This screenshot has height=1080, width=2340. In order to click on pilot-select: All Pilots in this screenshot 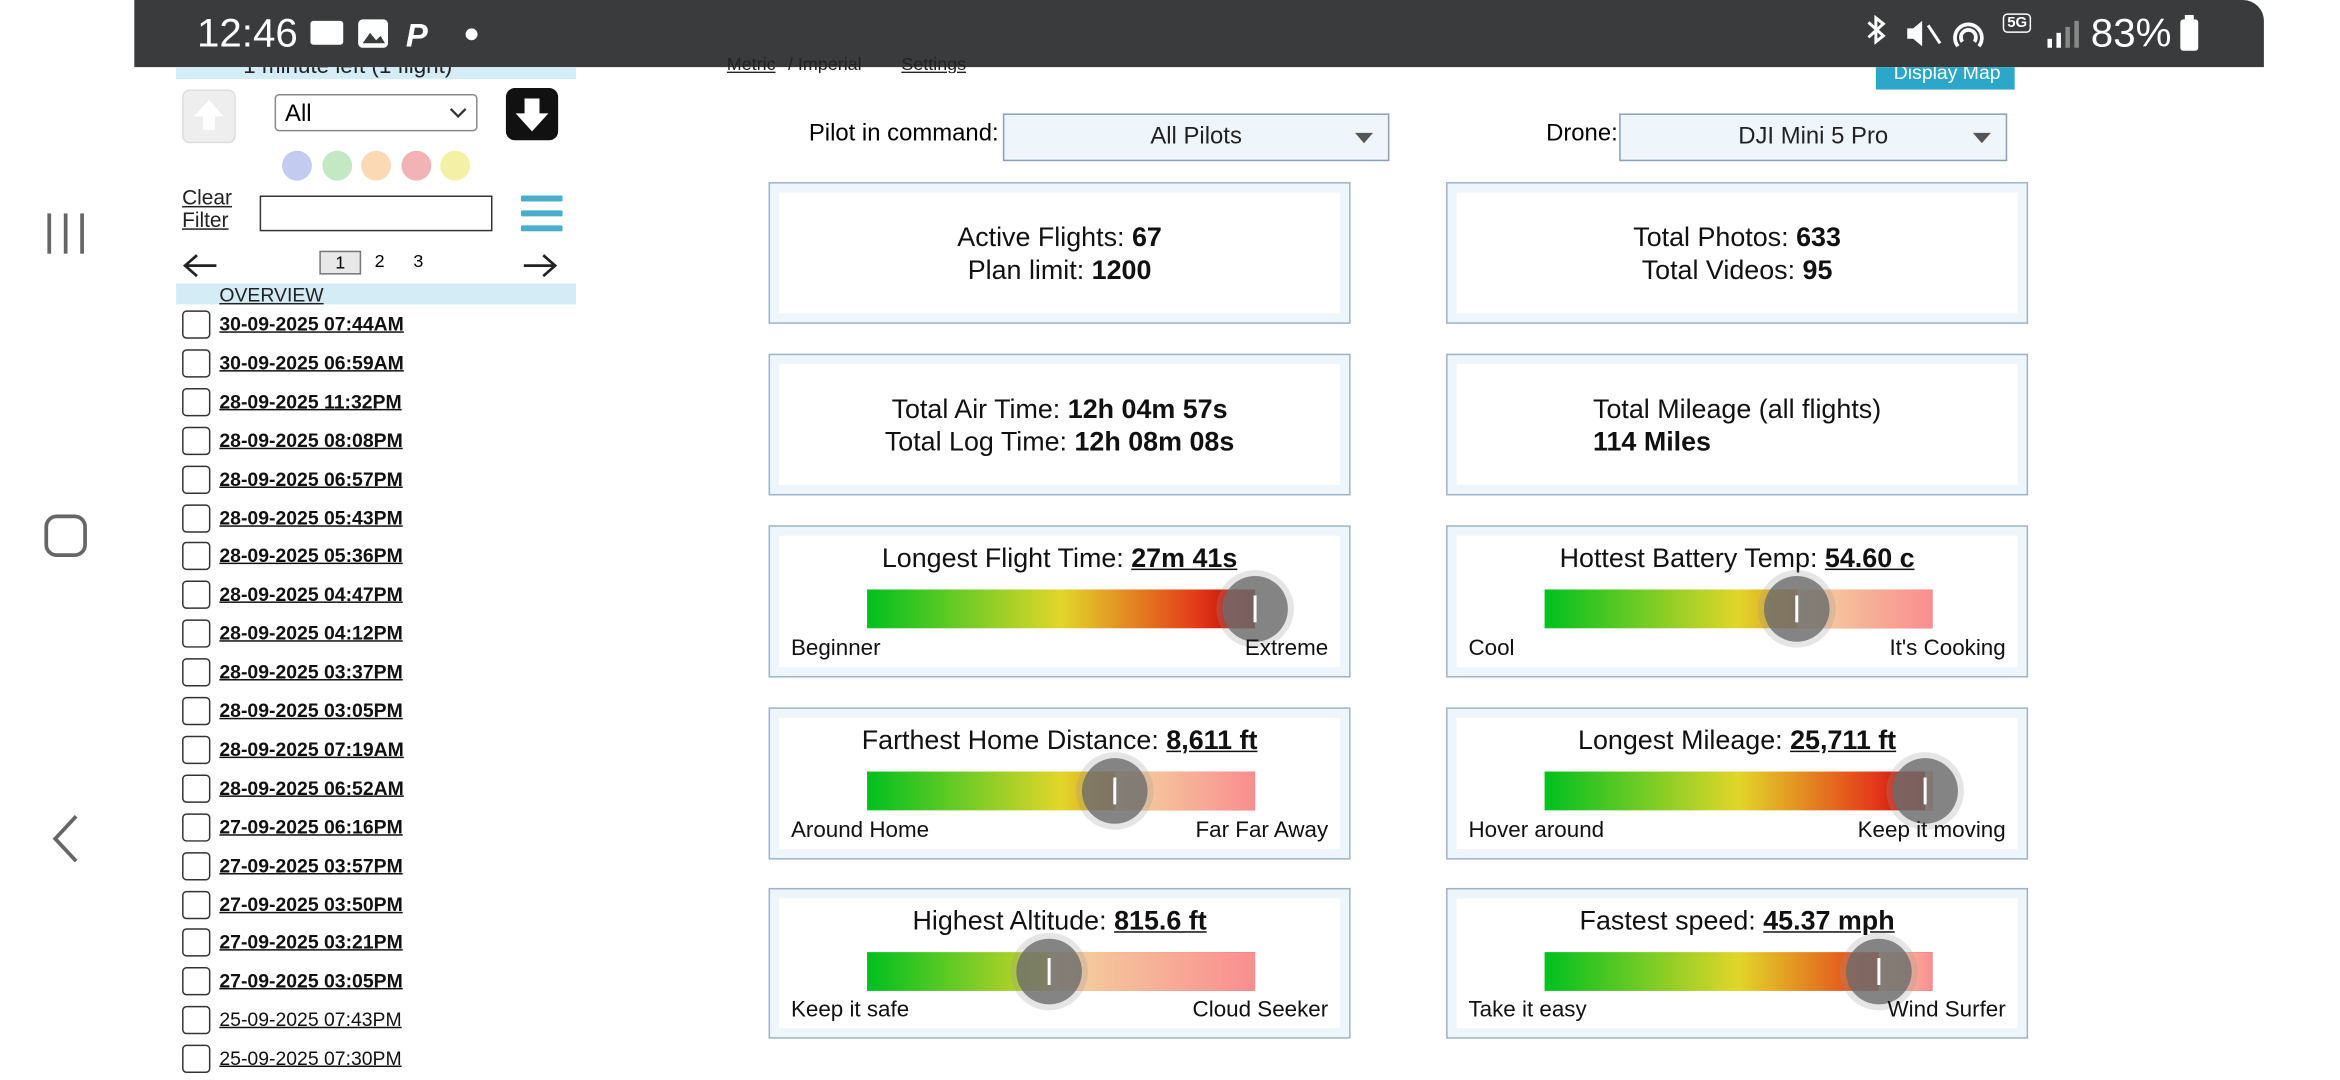, I will do `click(1196, 137)`.